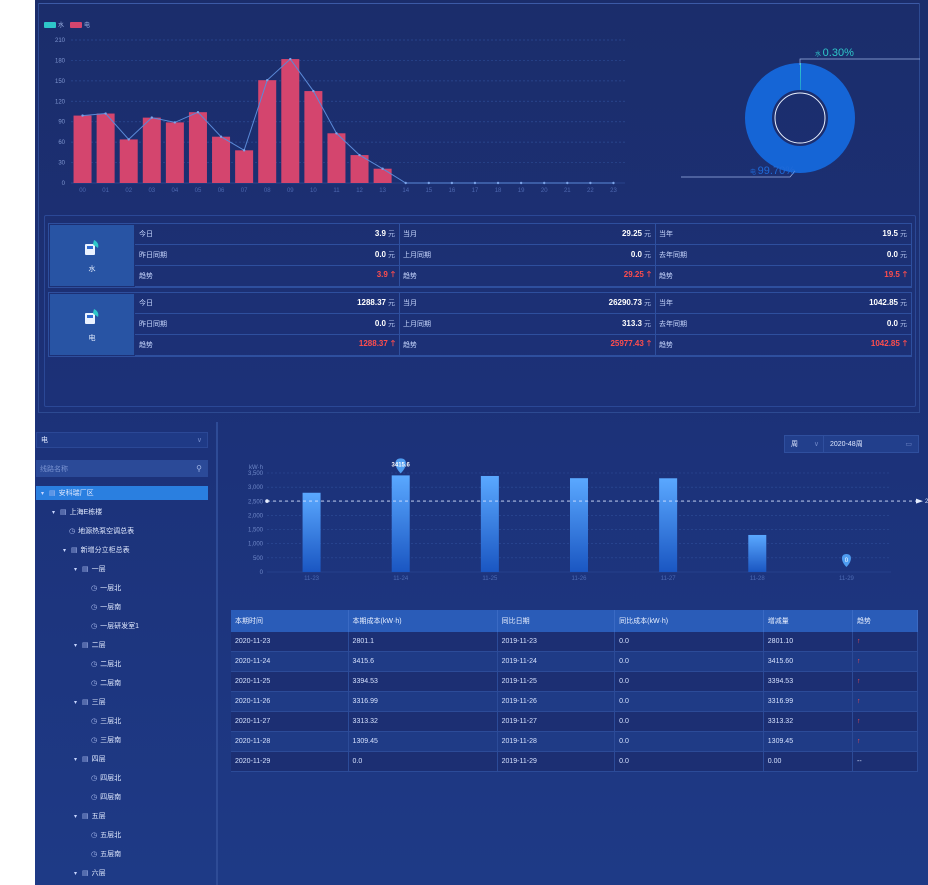 This screenshot has height=885, width=928. Describe the element at coordinates (819, 54) in the screenshot. I see `water-ratio-name: 水` at that location.